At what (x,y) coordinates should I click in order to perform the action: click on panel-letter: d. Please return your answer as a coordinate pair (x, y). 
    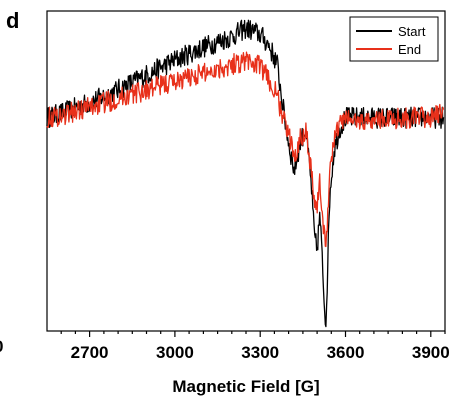
    Looking at the image, I should click on (12, 20).